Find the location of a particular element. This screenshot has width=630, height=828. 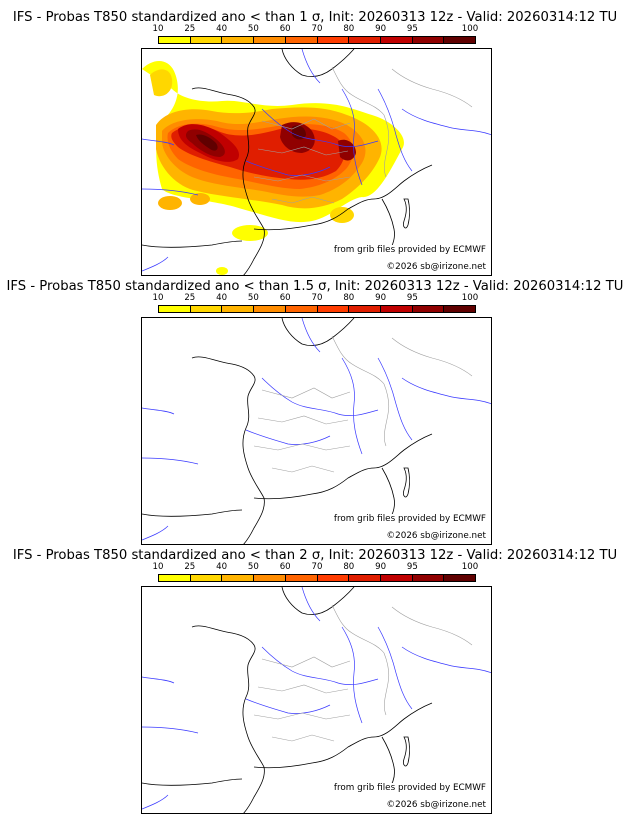

probability-field is located at coordinates (273, 168).